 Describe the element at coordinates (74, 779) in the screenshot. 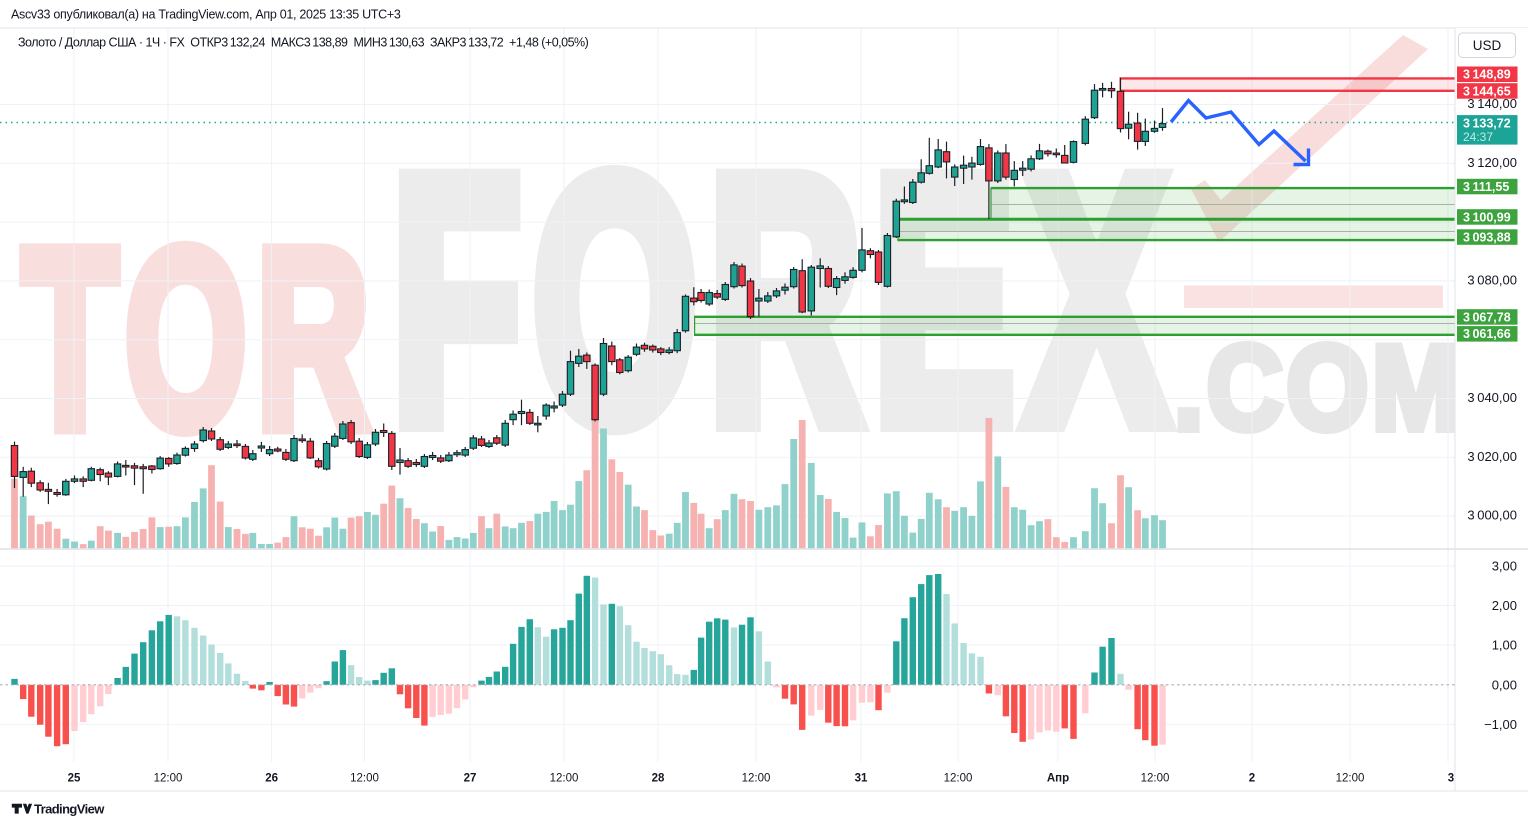

I see `svg-text: 25` at that location.